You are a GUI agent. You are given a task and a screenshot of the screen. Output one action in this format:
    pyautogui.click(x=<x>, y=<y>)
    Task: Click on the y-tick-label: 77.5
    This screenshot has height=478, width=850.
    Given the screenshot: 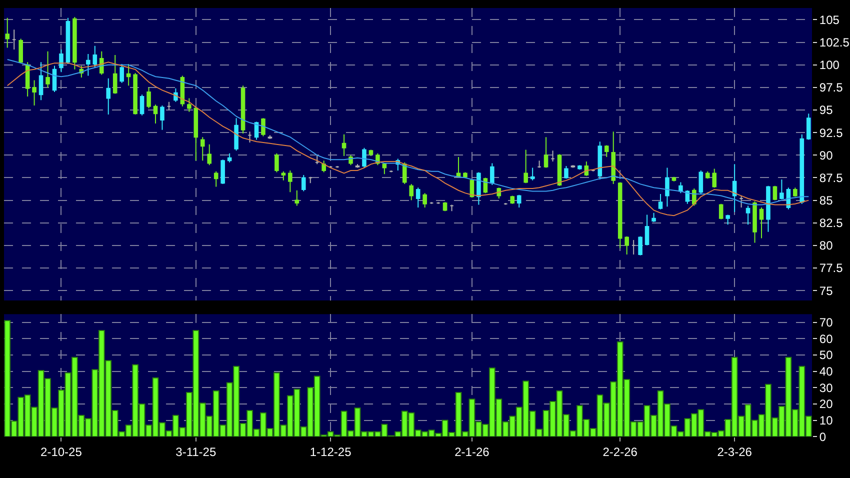 What is the action you would take?
    pyautogui.click(x=831, y=268)
    